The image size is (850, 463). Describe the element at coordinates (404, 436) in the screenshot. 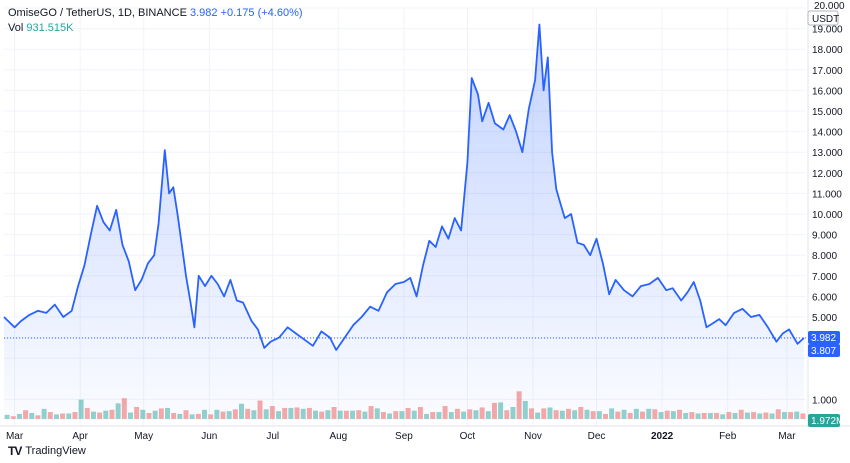

I see `x-tick-label: Sep` at that location.